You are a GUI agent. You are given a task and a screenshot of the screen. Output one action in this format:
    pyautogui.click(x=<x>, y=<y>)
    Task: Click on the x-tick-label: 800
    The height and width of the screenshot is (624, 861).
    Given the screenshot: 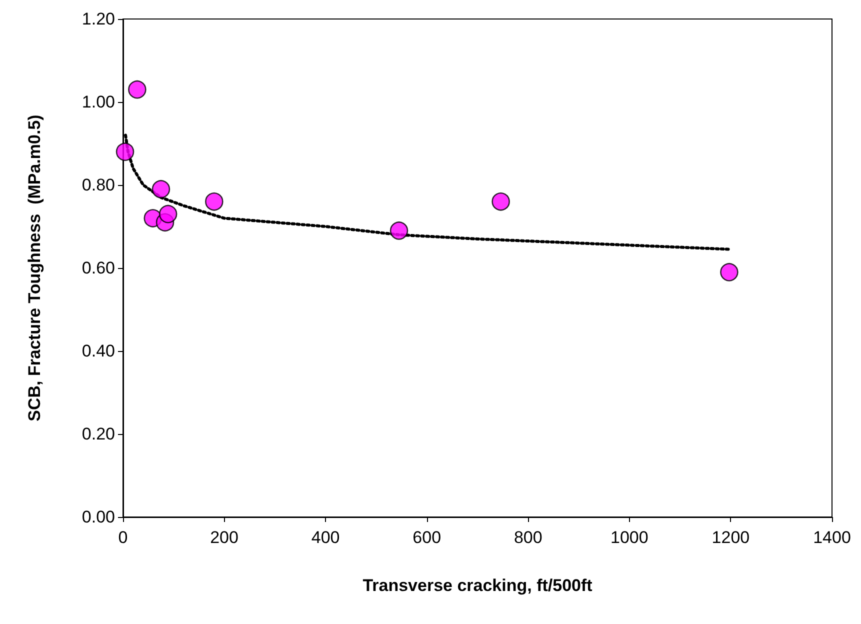 What is the action you would take?
    pyautogui.click(x=528, y=537)
    